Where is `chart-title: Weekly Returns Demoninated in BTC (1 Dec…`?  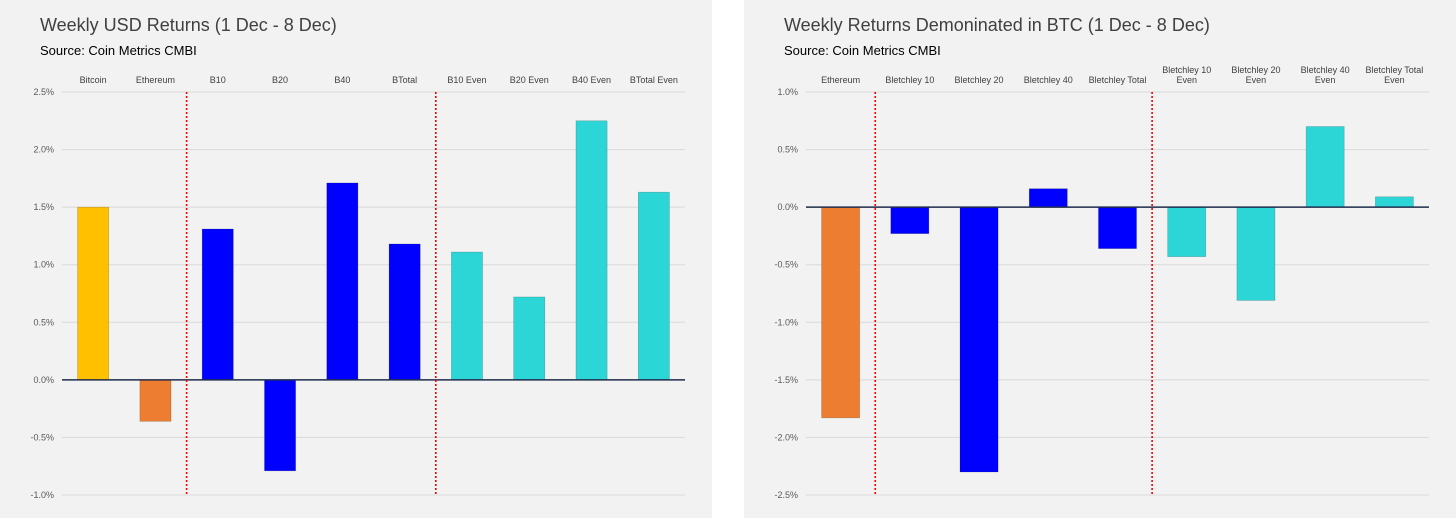
chart-title: Weekly Returns Demoninated in BTC (1 Dec… is located at coordinates (997, 25).